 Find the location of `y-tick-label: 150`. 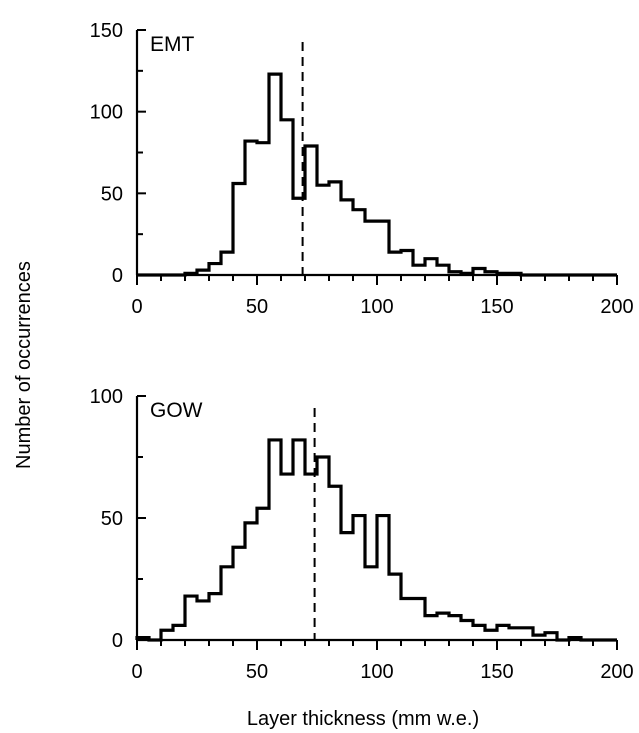

y-tick-label: 150 is located at coordinates (106, 31).